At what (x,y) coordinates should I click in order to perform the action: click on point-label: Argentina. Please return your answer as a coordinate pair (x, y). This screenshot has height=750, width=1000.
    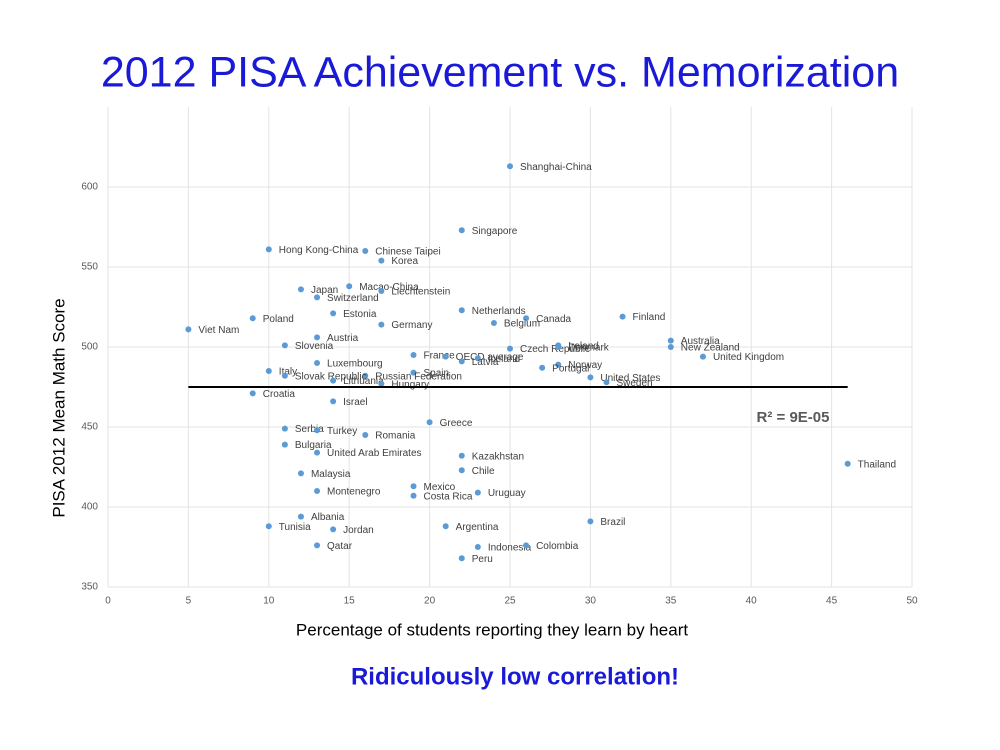
    Looking at the image, I should click on (477, 527).